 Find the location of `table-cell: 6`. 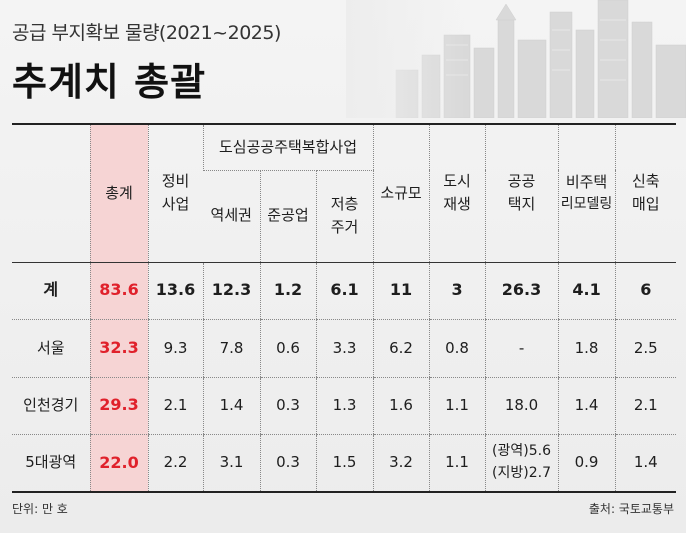

table-cell: 6 is located at coordinates (645, 291).